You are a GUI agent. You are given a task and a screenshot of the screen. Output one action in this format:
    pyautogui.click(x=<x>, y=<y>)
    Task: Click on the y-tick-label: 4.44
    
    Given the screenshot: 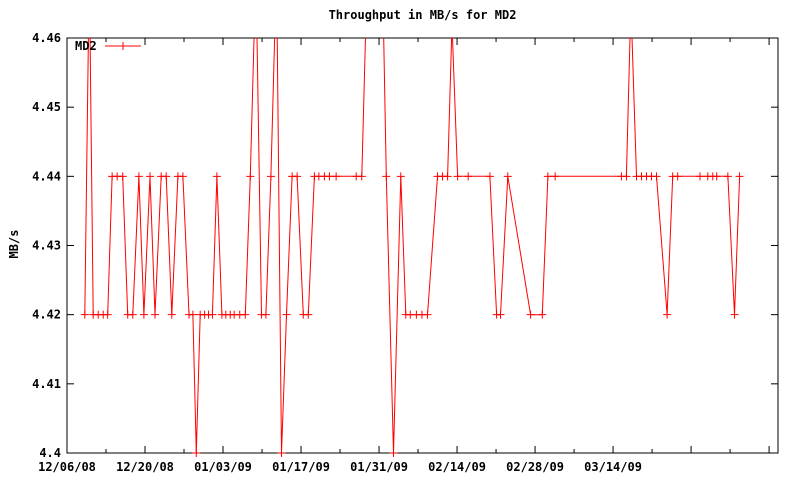 What is the action you would take?
    pyautogui.click(x=46, y=176)
    